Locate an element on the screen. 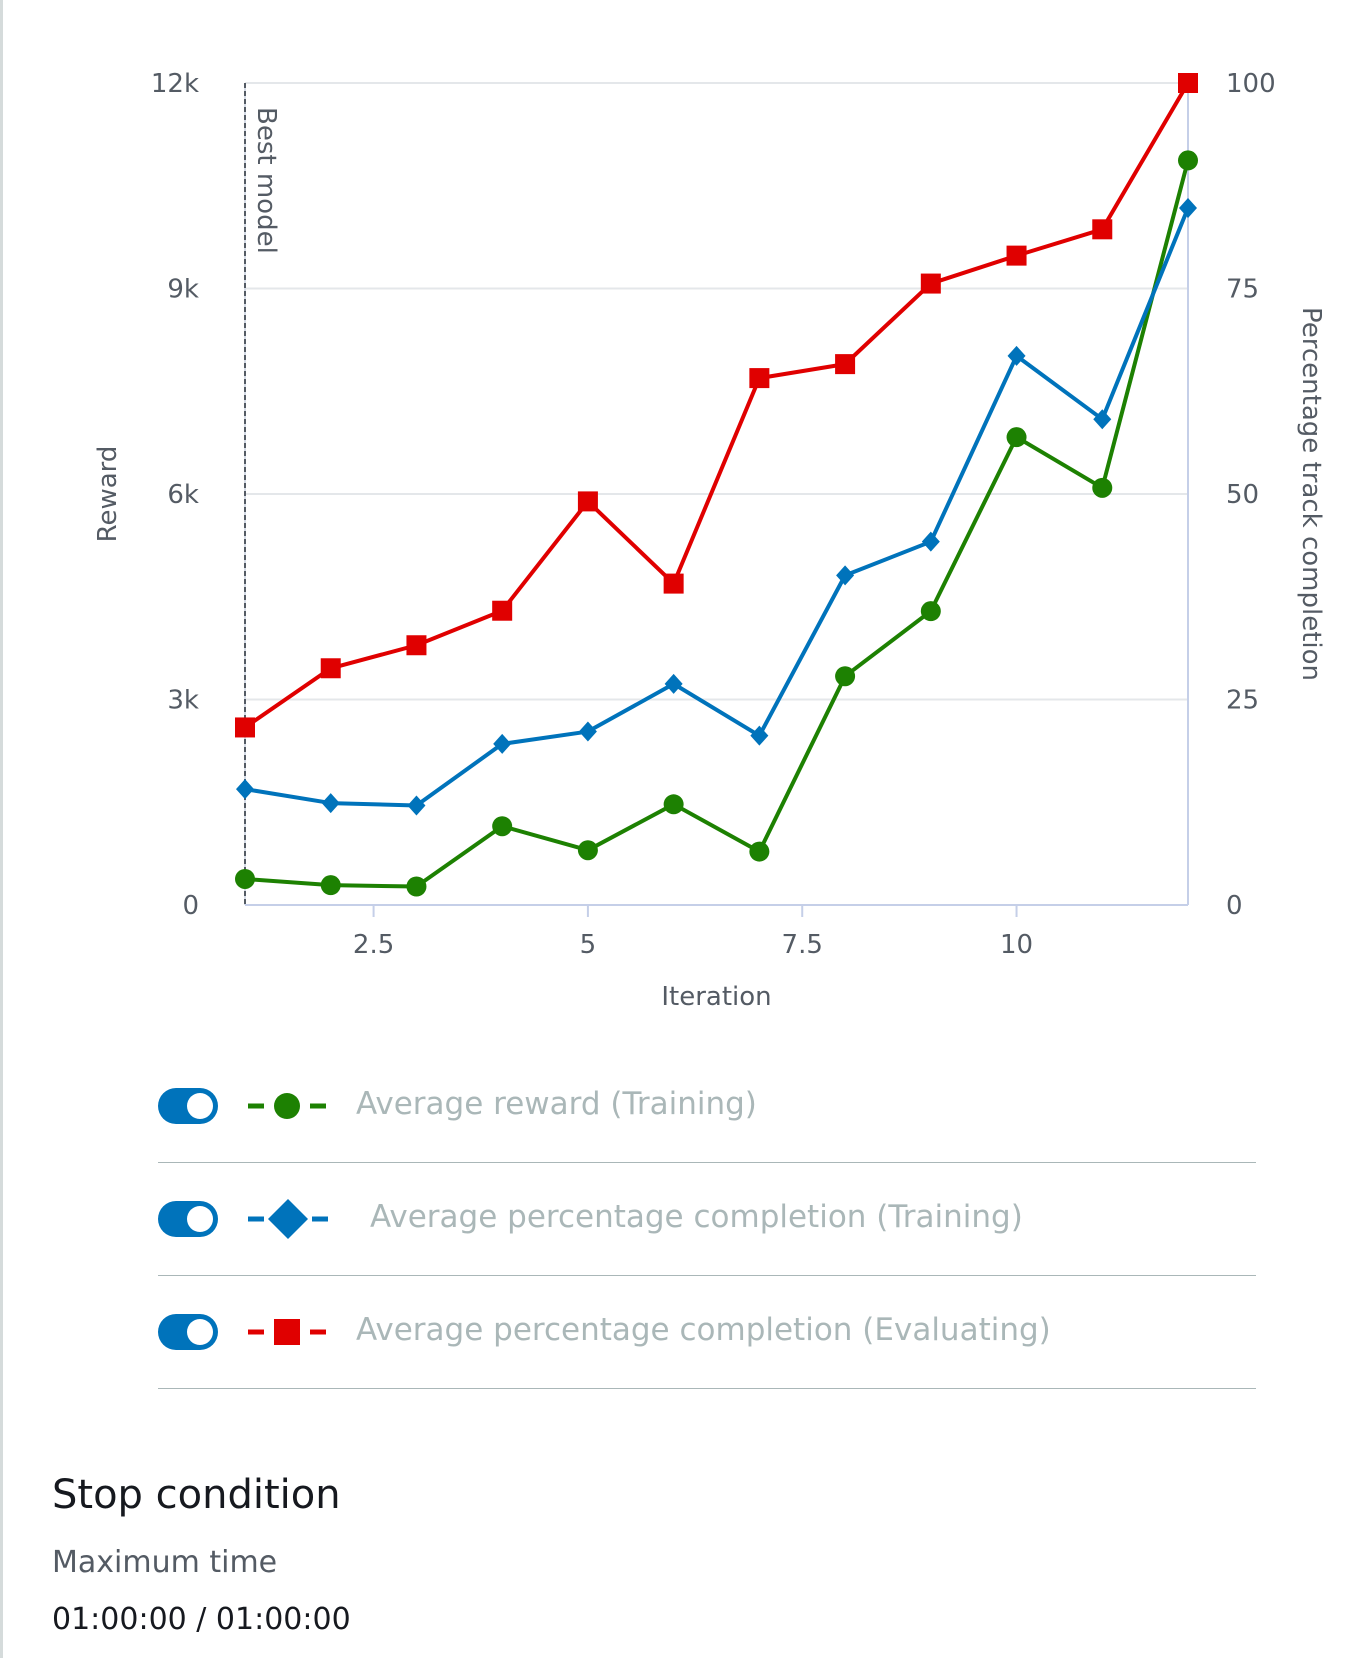  best-model-label: Best model is located at coordinates (266, 180).